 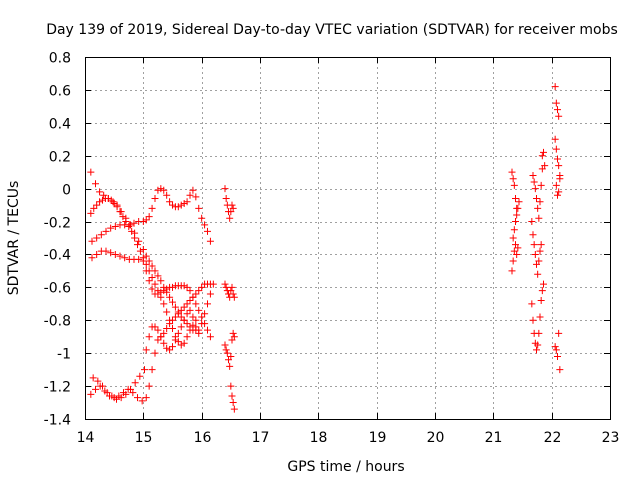 What do you see at coordinates (14, 238) in the screenshot?
I see `y-axis-label: SDTVAR / TECUs` at bounding box center [14, 238].